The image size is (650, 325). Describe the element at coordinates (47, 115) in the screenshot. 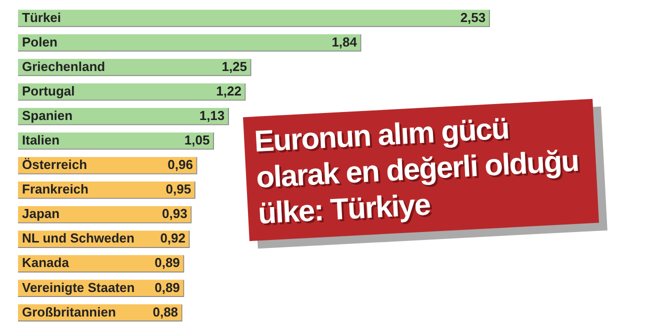

I see `y-tick-label: Spanien` at that location.